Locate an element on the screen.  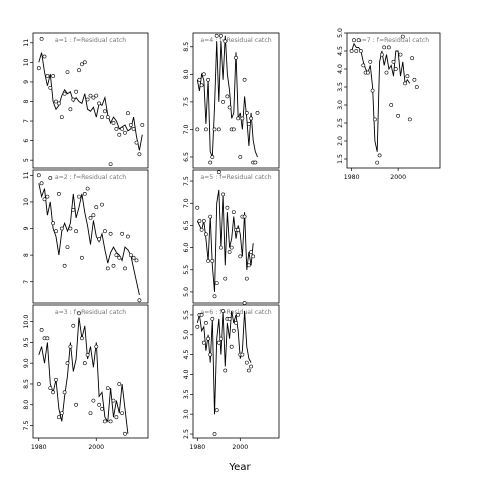
x-axis-label: Year is located at coordinates (239, 467).